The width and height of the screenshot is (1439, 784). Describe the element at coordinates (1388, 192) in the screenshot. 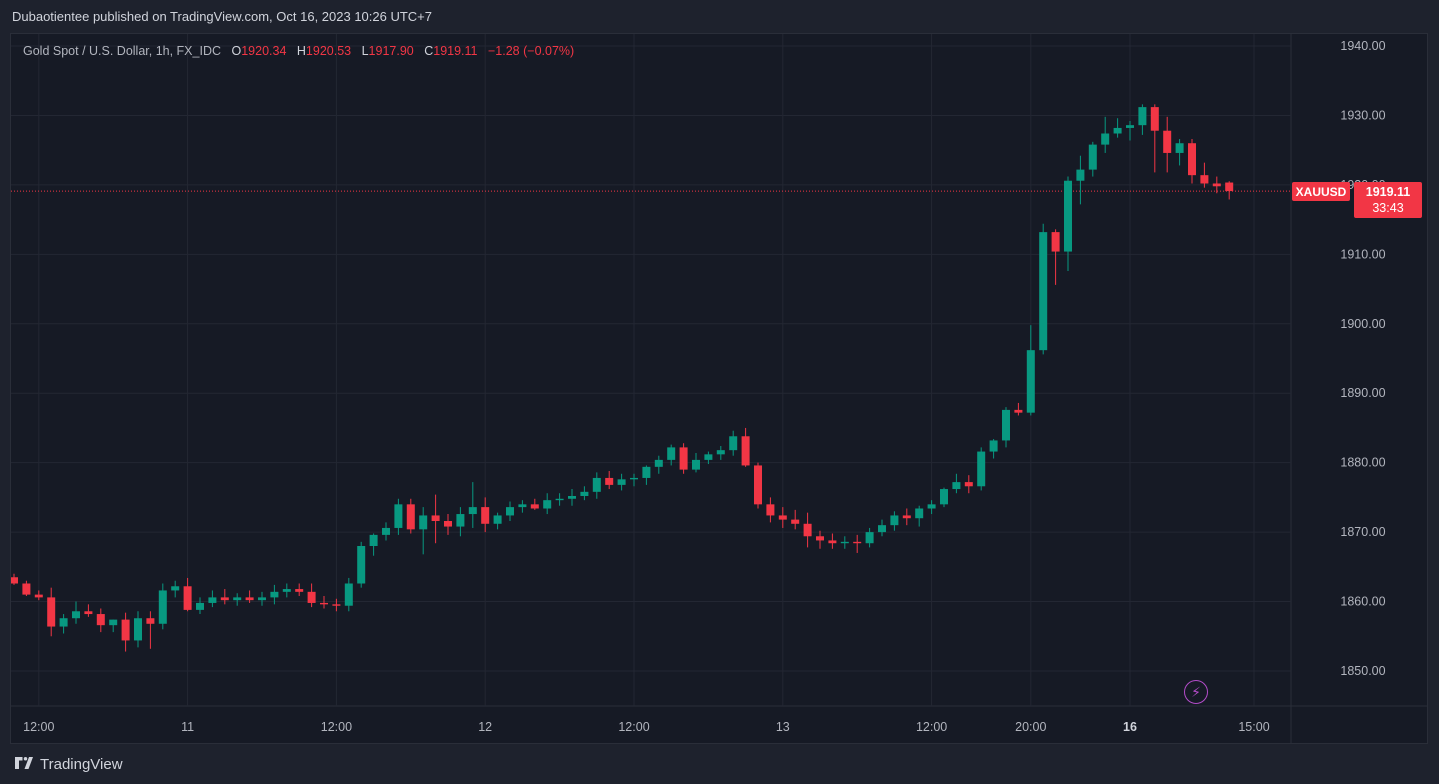

I see `last-price-value: 1919.11` at that location.